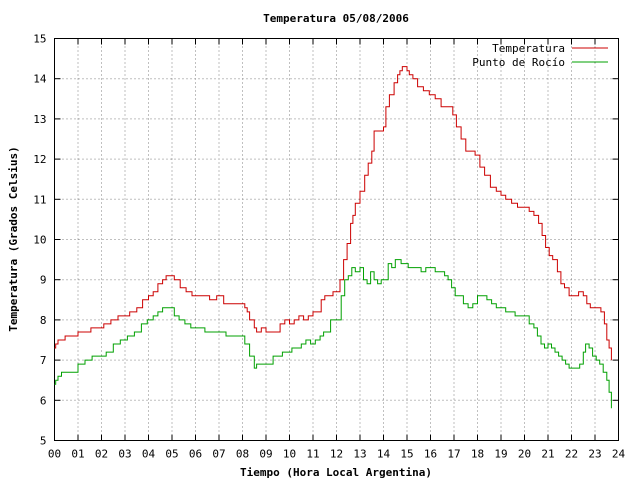 Image resolution: width=640 pixels, height=480 pixels. Describe the element at coordinates (406, 454) in the screenshot. I see `x-tick-label: 15` at that location.